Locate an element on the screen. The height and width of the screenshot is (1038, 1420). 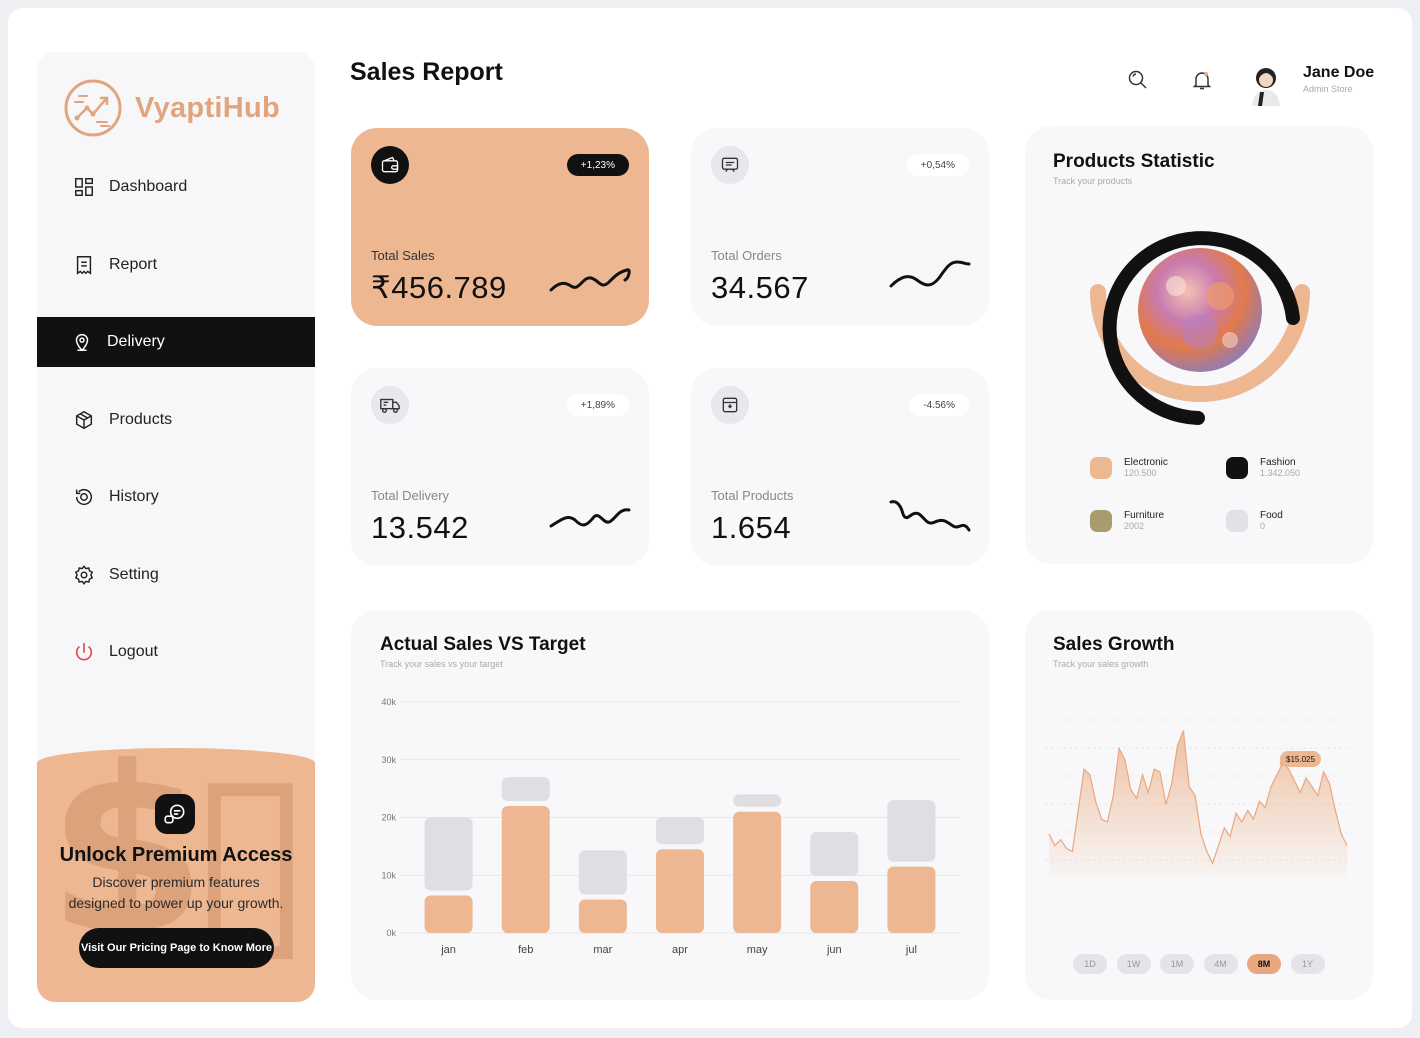
sidebar-item-logout: Logout is located at coordinates (176, 652).